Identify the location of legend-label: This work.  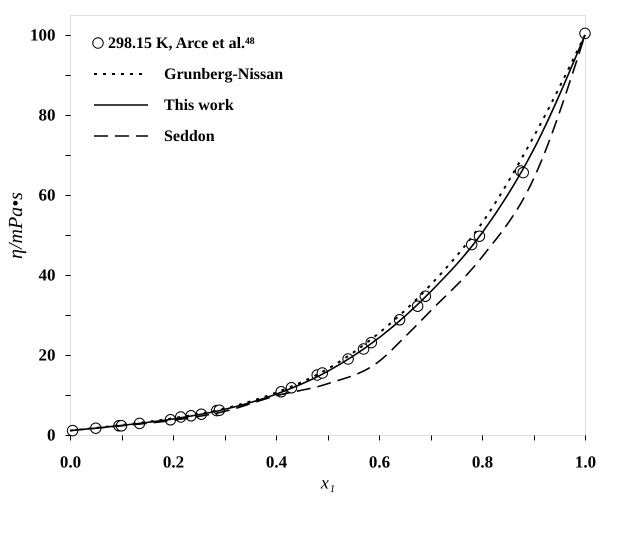
(199, 105).